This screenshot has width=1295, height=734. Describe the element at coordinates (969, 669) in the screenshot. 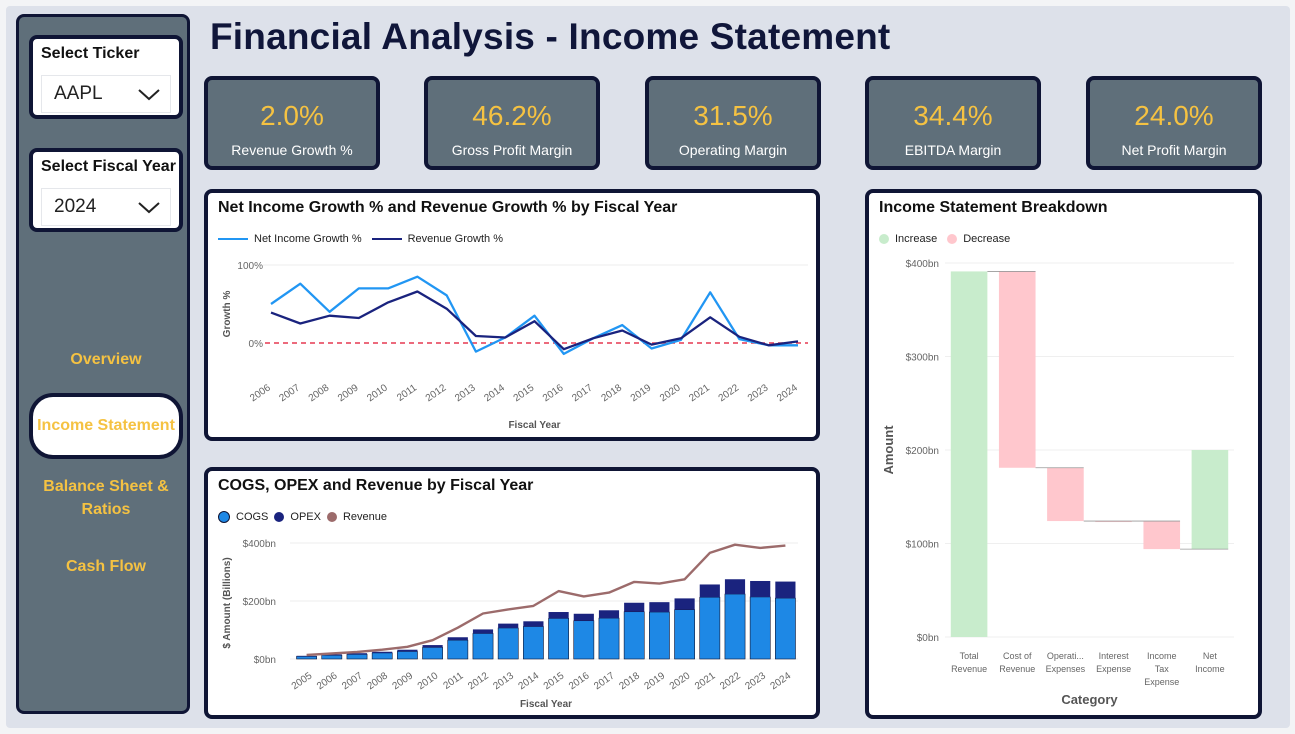

I see `x-tick-label: Revenue` at that location.